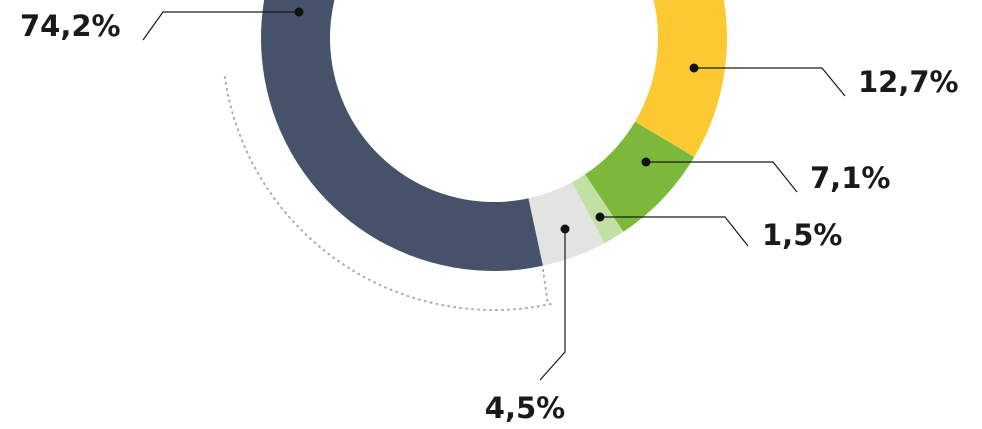 This screenshot has width=982, height=429. Describe the element at coordinates (850, 178) in the screenshot. I see `value-label: 7,1%` at that location.